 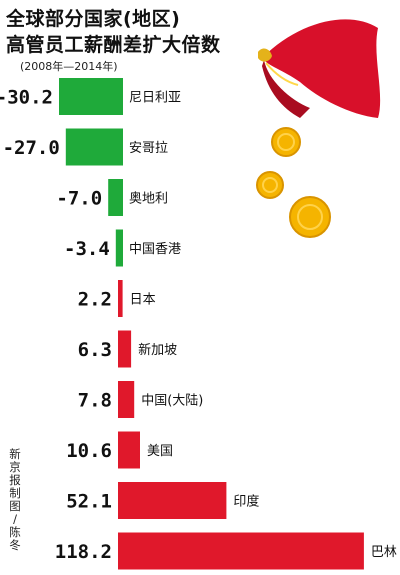 I want to click on chart-title-line-2: 高管员工薪酬差扩大倍数, so click(x=113, y=45).